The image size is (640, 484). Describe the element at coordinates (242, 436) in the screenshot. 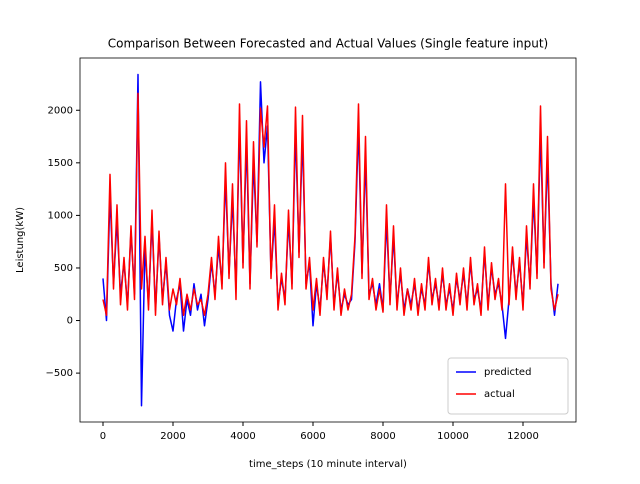

I see `x-tick-label: 4000` at that location.